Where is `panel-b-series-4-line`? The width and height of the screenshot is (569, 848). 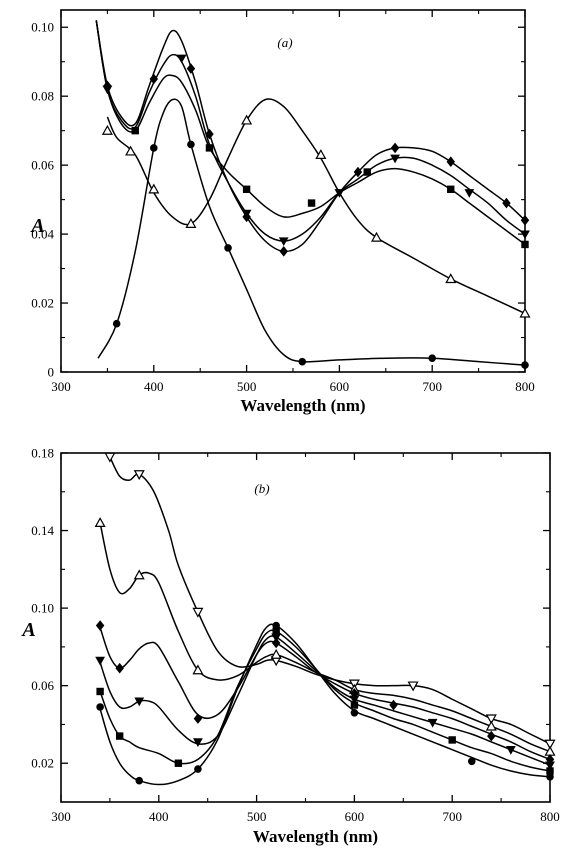
panel-b-series-4-line is located at coordinates (325, 700).